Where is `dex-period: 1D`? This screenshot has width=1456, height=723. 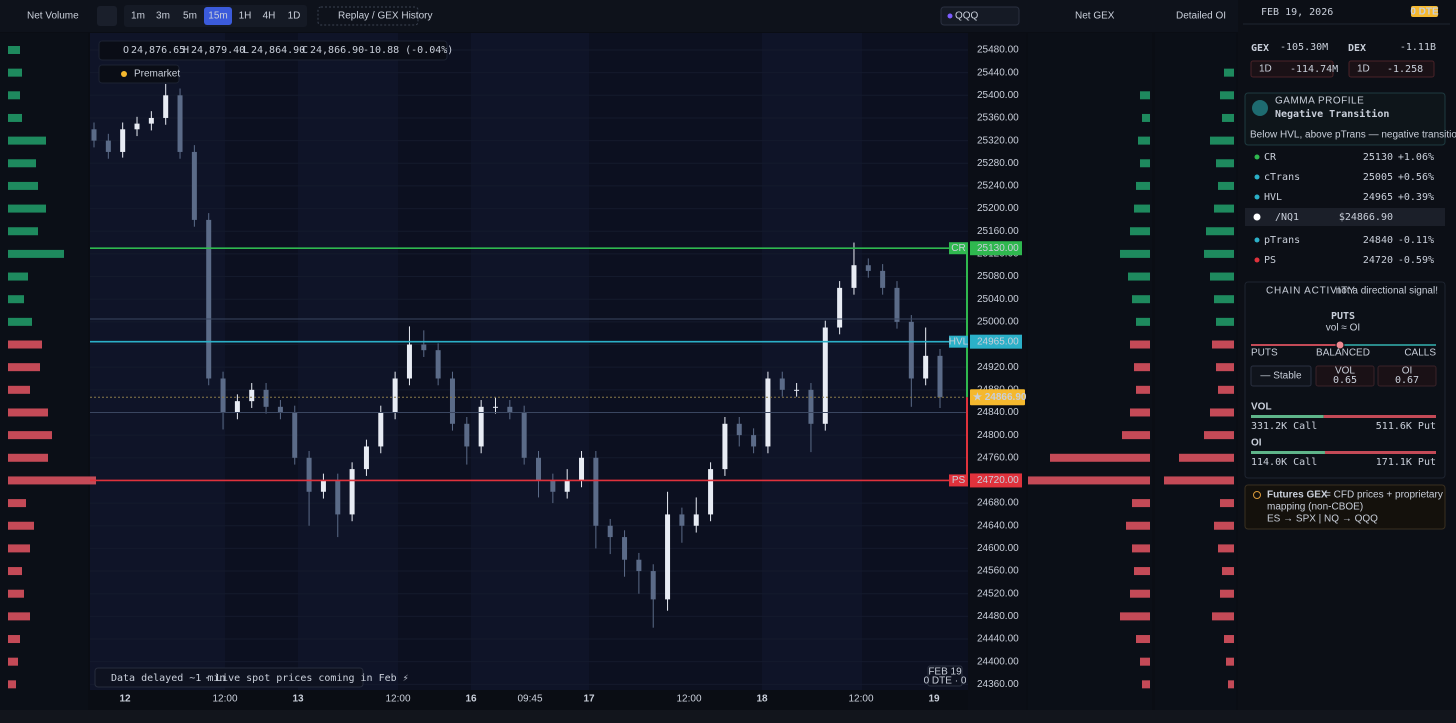 dex-period: 1D is located at coordinates (1363, 69).